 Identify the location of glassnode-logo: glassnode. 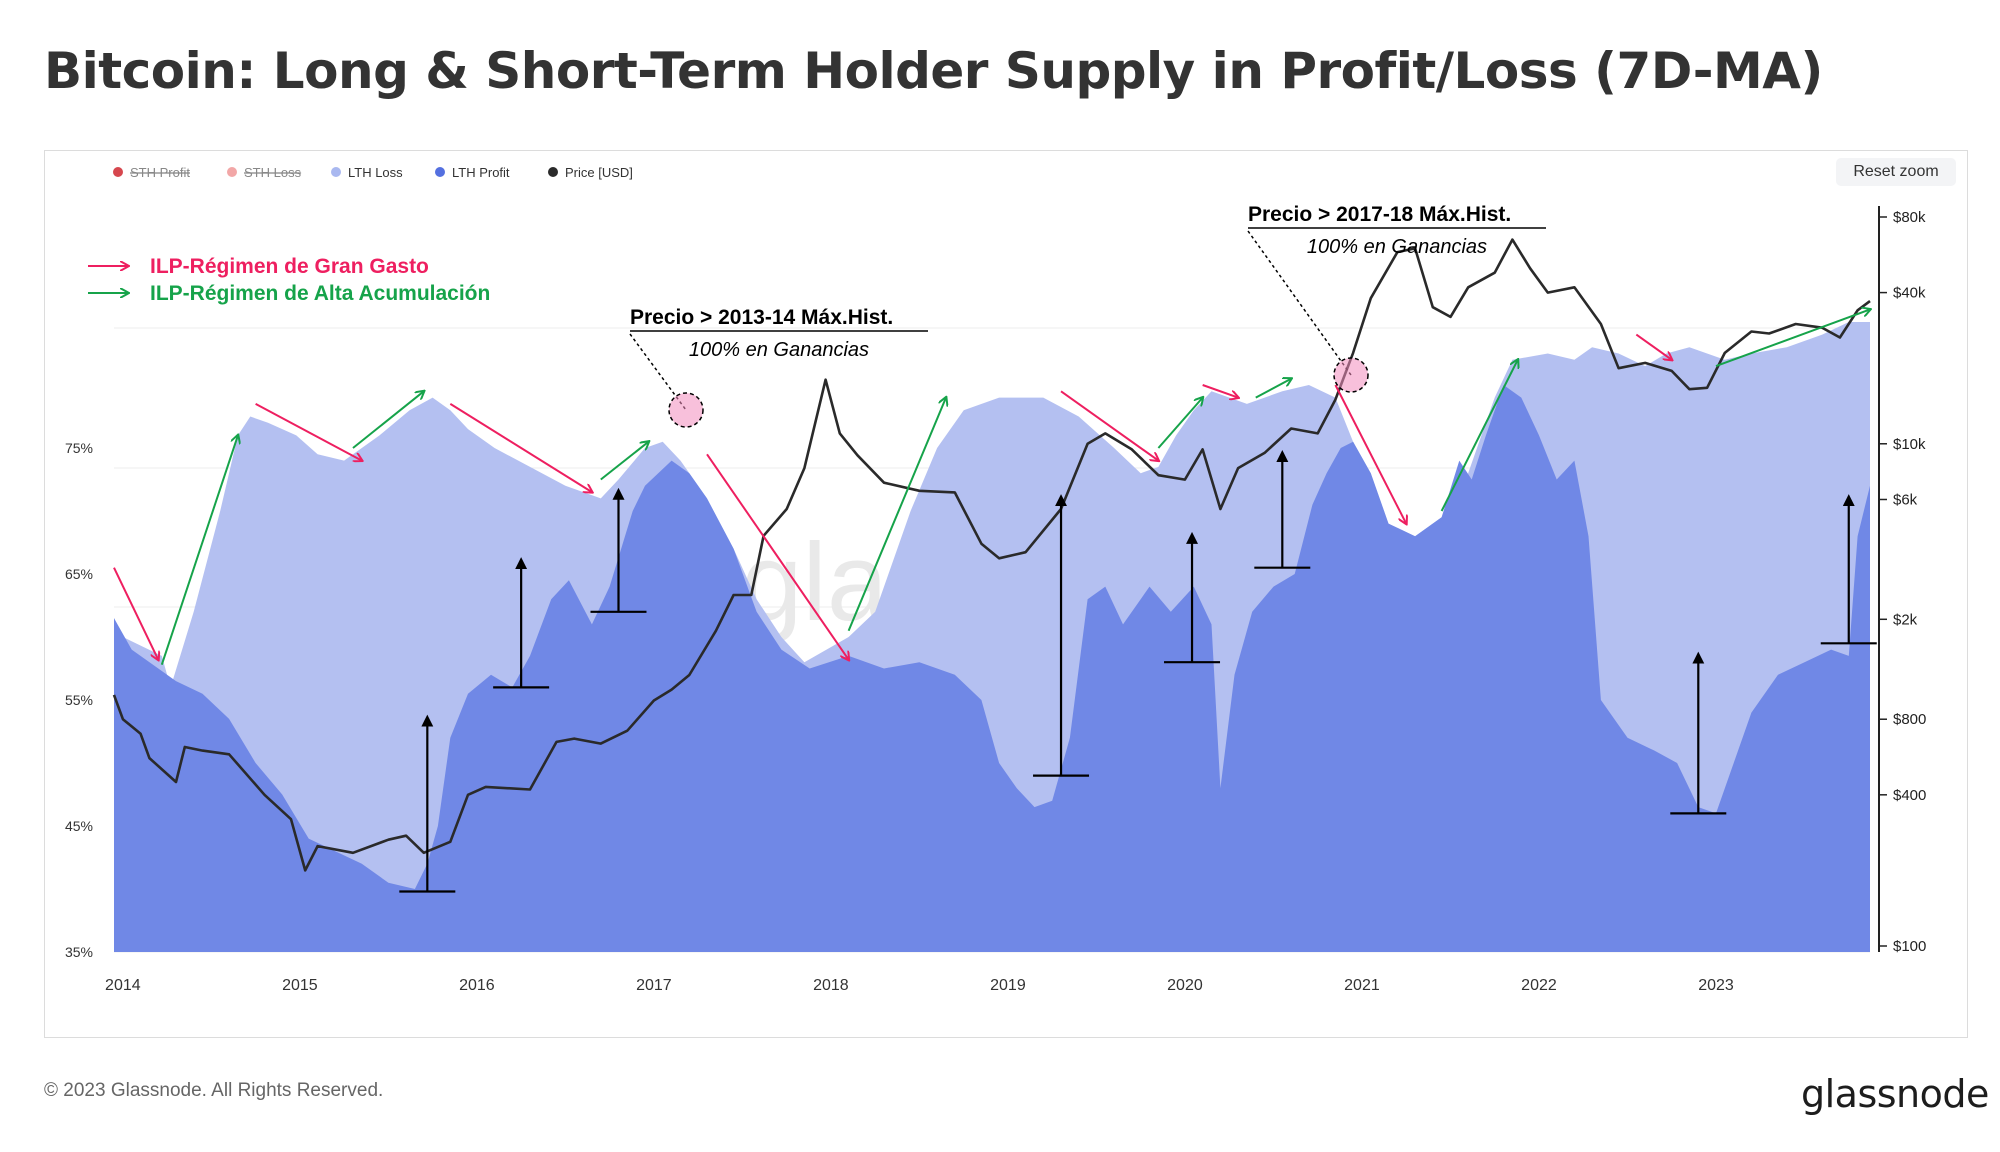
(1895, 1094).